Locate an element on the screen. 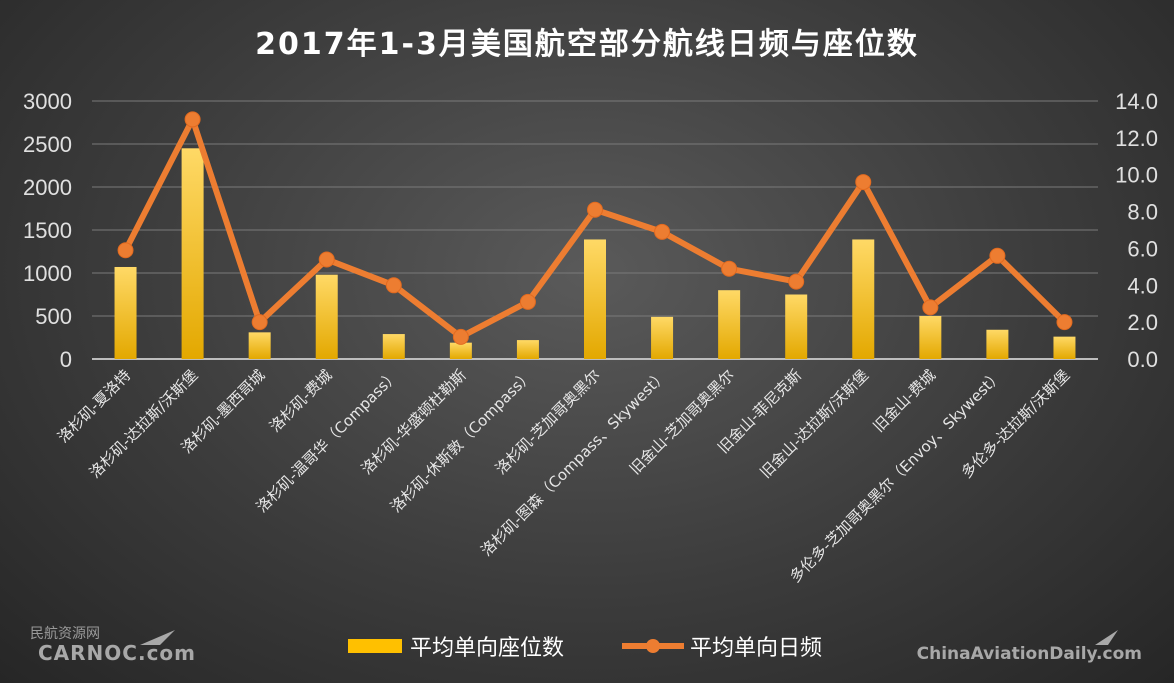 This screenshot has height=683, width=1174. left-tick-label: 0 is located at coordinates (66, 359).